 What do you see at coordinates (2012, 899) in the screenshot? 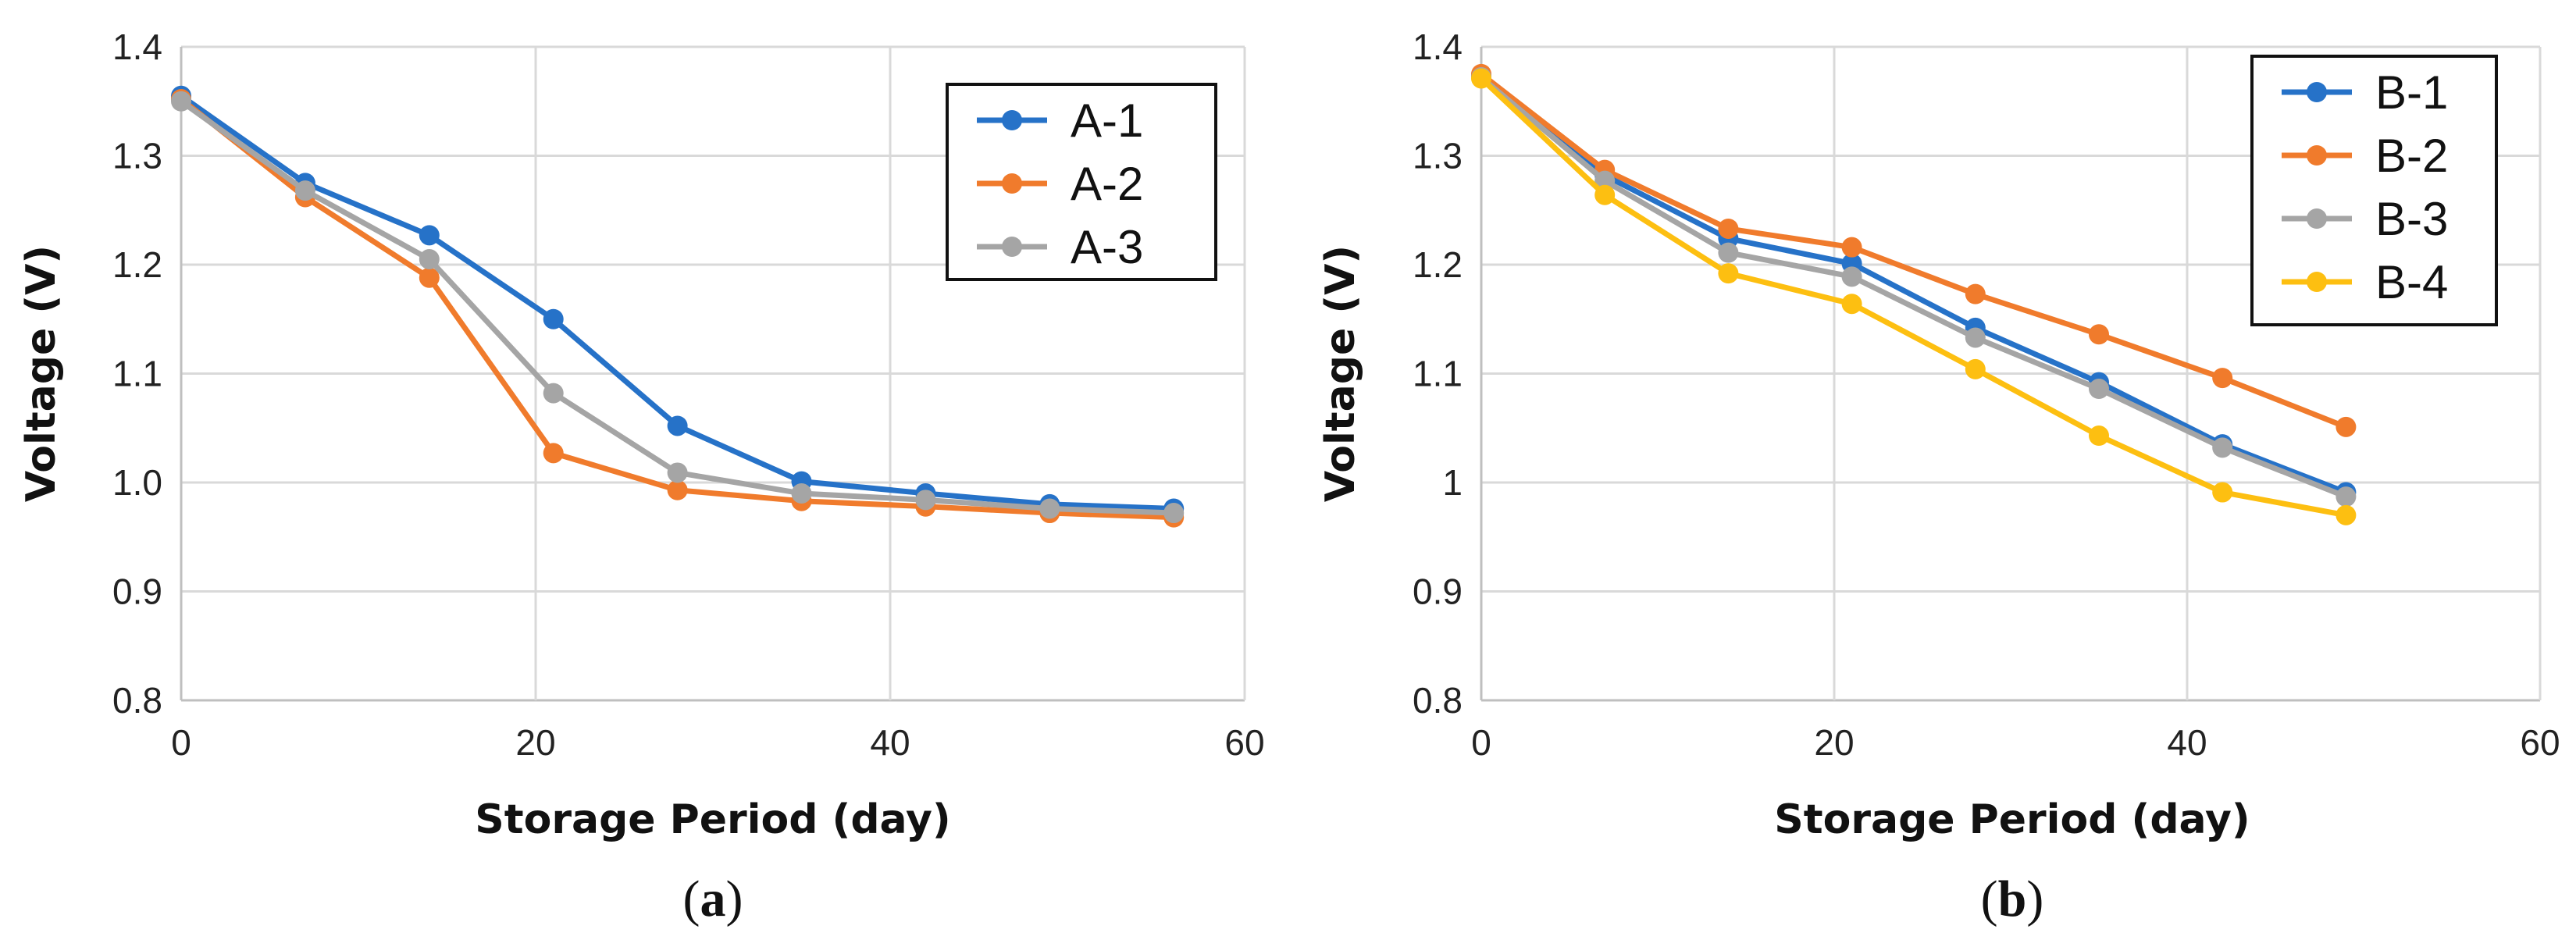
I see `panel-label: (b)` at bounding box center [2012, 899].